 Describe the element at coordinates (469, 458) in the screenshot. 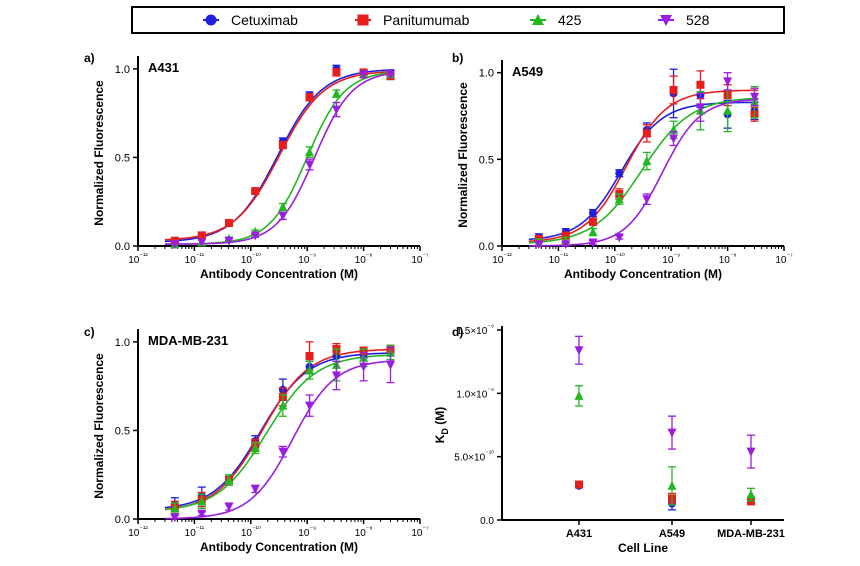

I see `y-tick-base: 5.0×10` at that location.